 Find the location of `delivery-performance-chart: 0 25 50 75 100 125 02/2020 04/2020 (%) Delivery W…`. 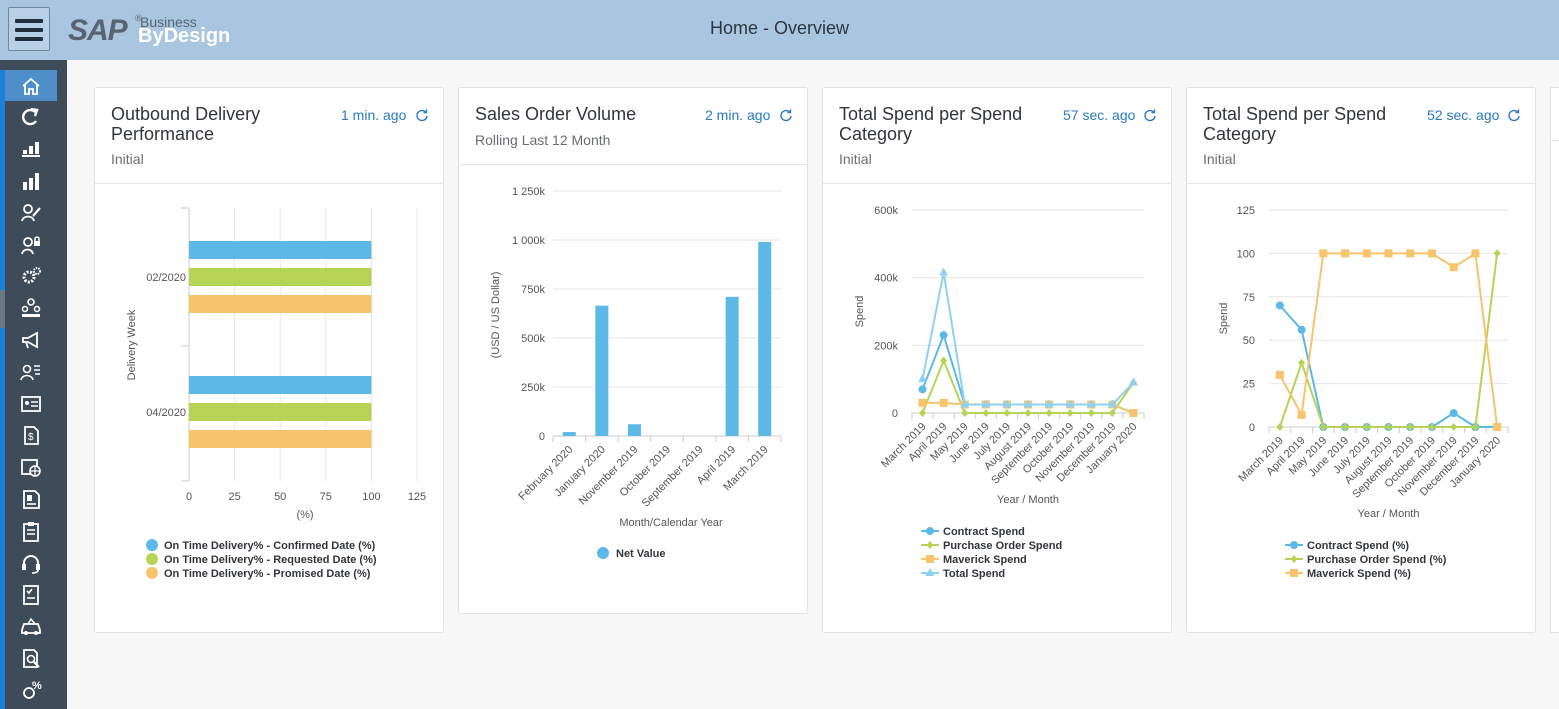

delivery-performance-chart: 0 25 50 75 100 125 02/2020 04/2020 (%) Delivery W… is located at coordinates (276, 393).